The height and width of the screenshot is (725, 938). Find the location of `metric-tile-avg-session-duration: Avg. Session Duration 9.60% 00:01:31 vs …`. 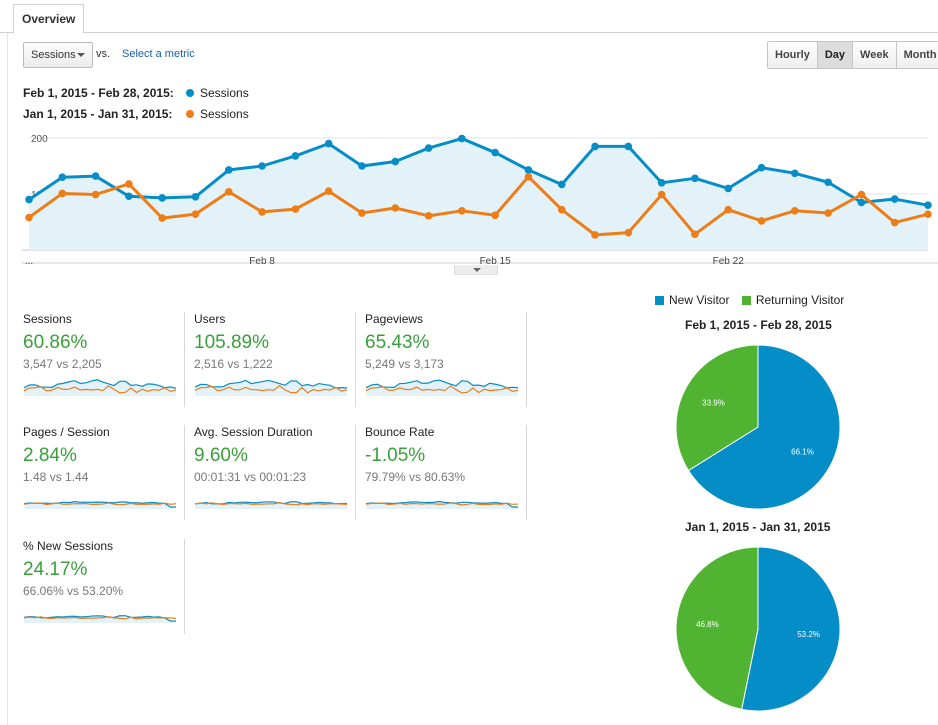

metric-tile-avg-session-duration: Avg. Session Duration 9.60% 00:01:31 vs … is located at coordinates (266, 472).